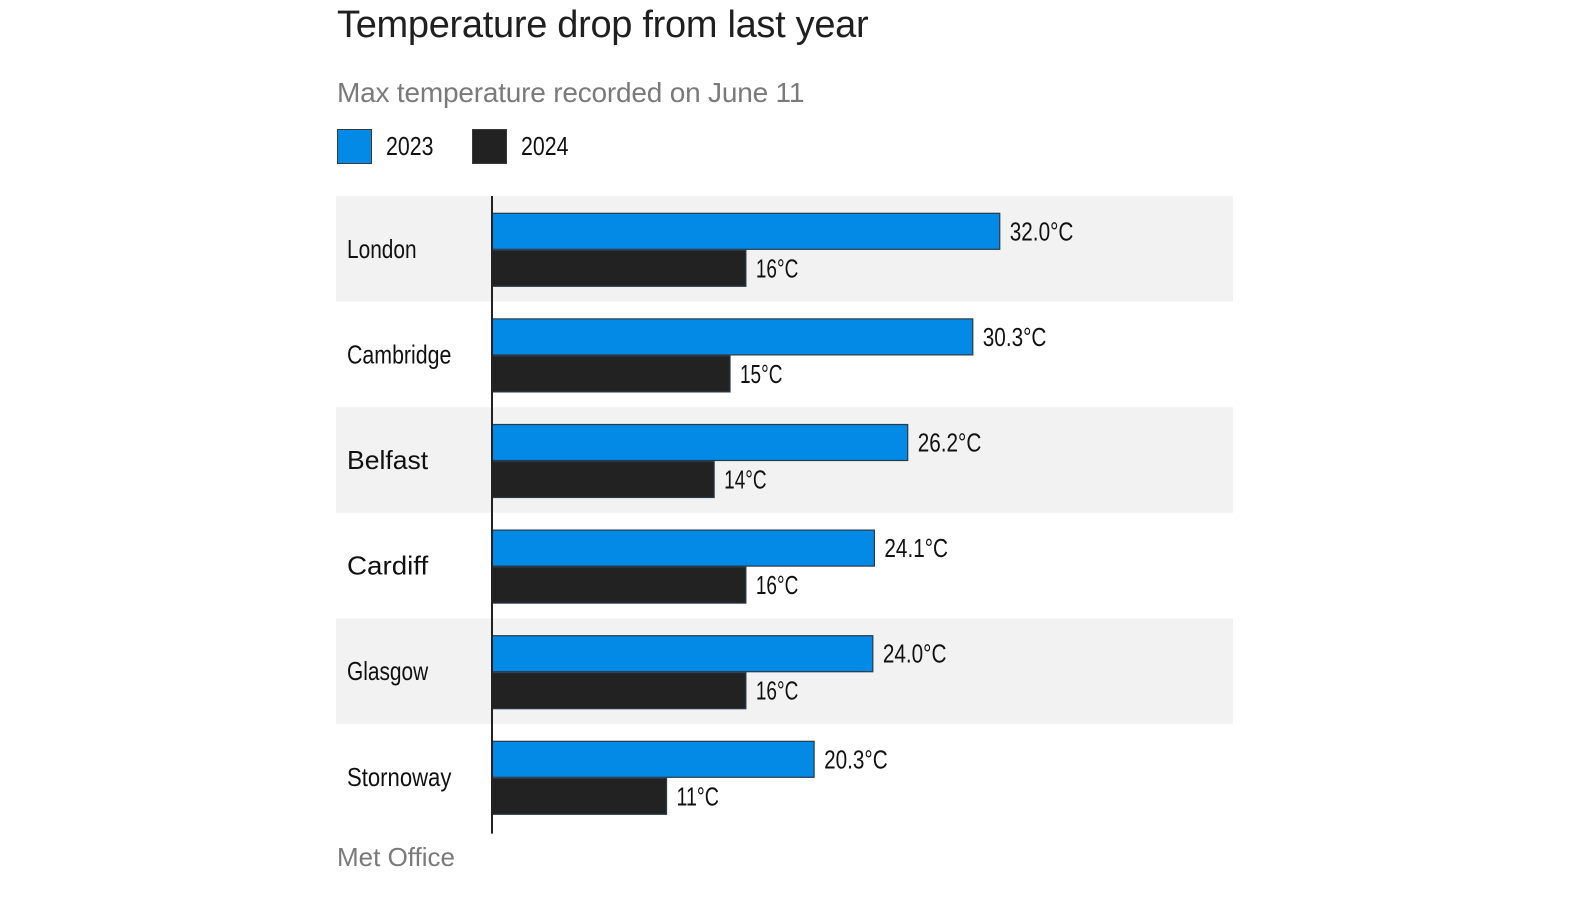 The image size is (1594, 898). I want to click on legend-label-2024: 2024, so click(545, 145).